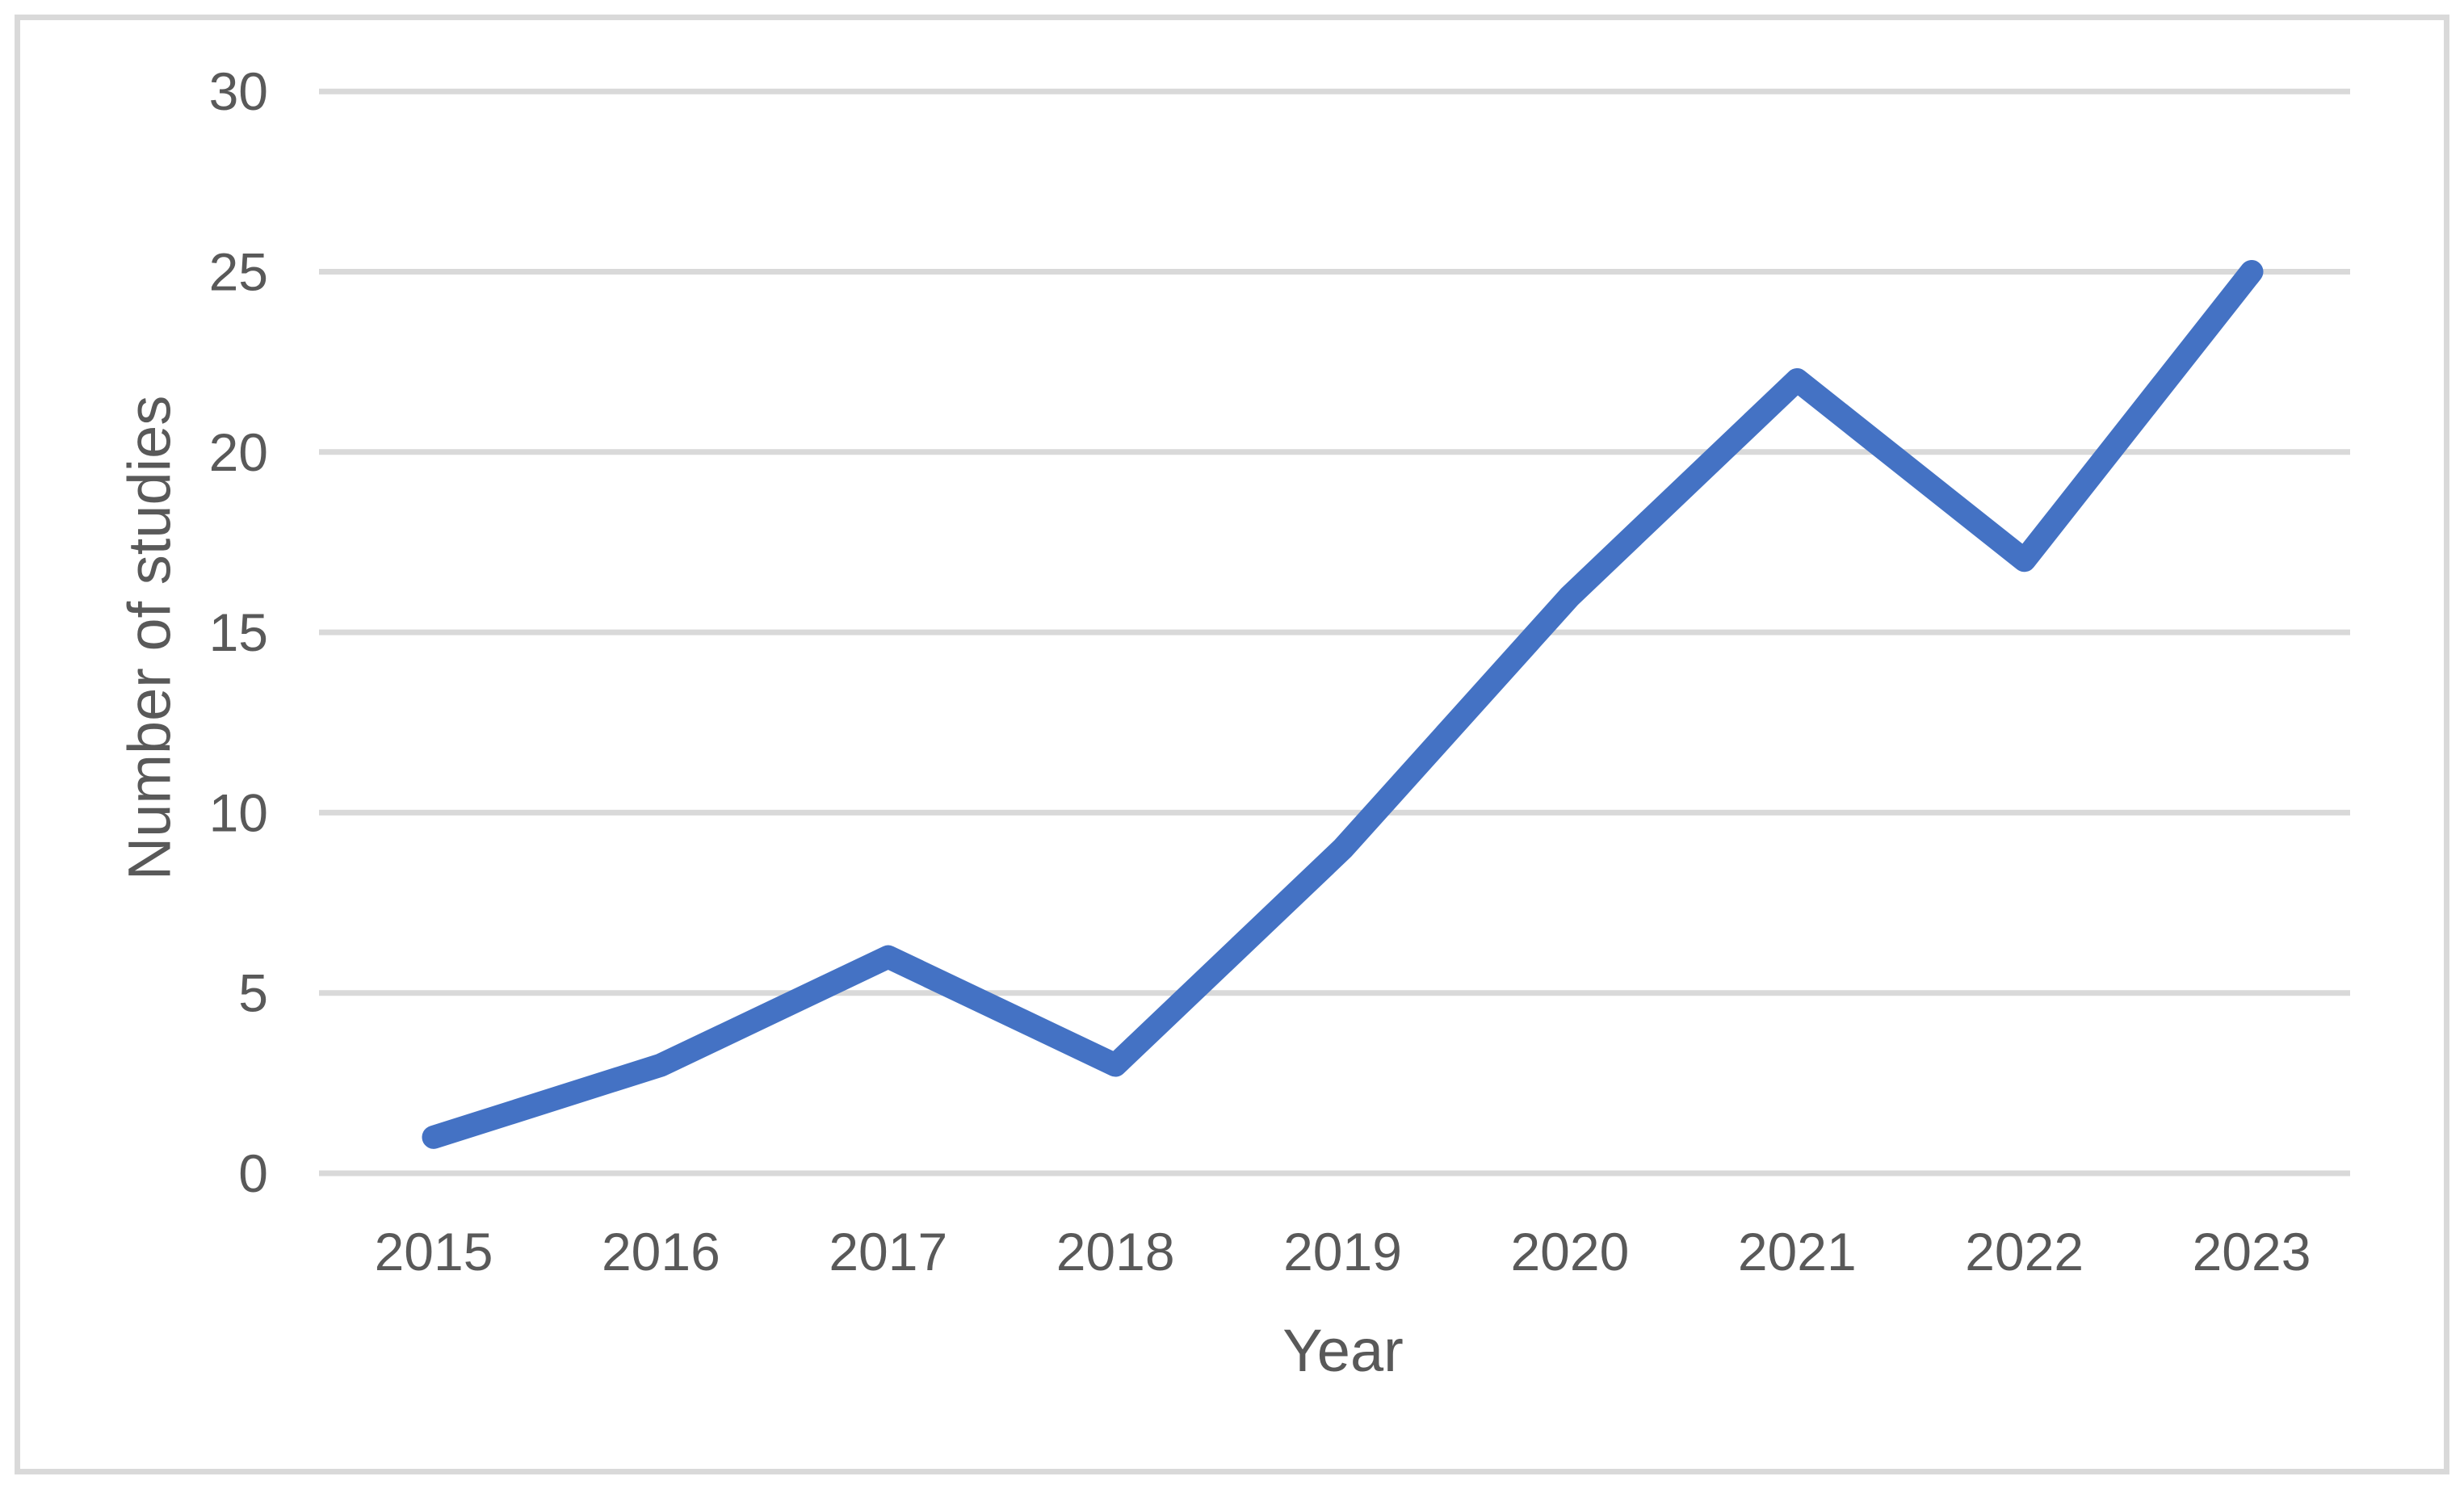 The height and width of the screenshot is (1489, 2464). Describe the element at coordinates (2024, 1251) in the screenshot. I see `x-tick-label: 2022` at that location.